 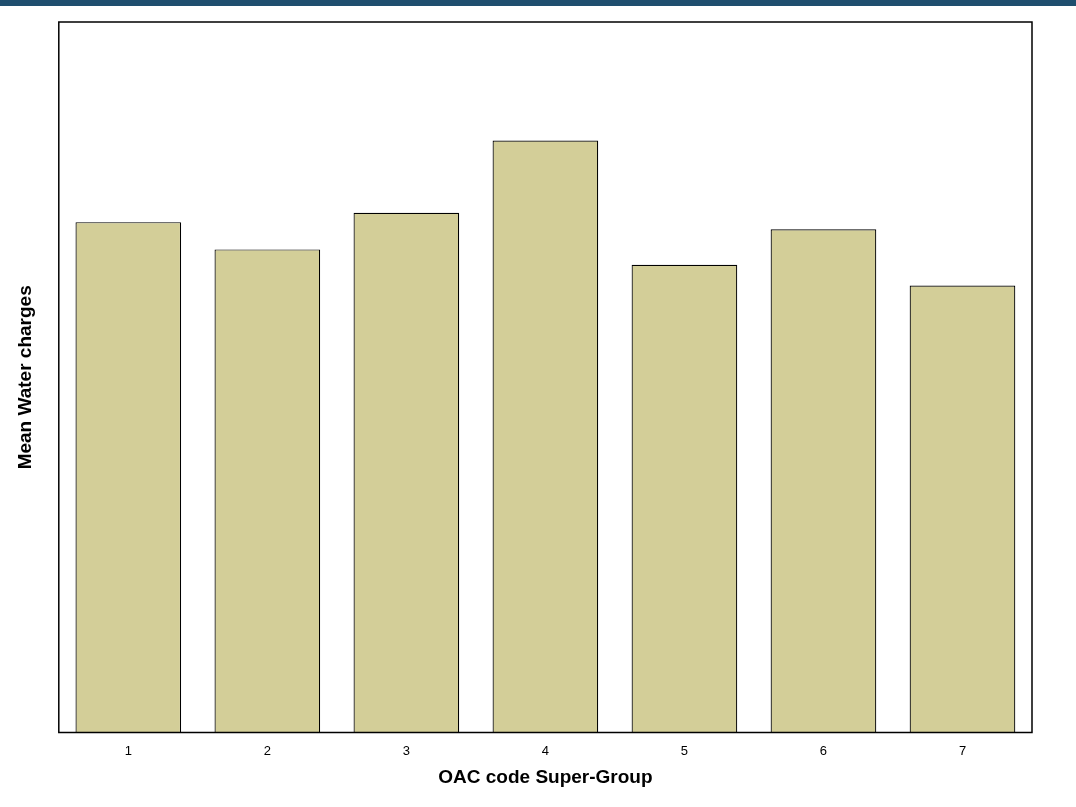 I want to click on x-axis-title: OAC code Super-Group, so click(x=545, y=776).